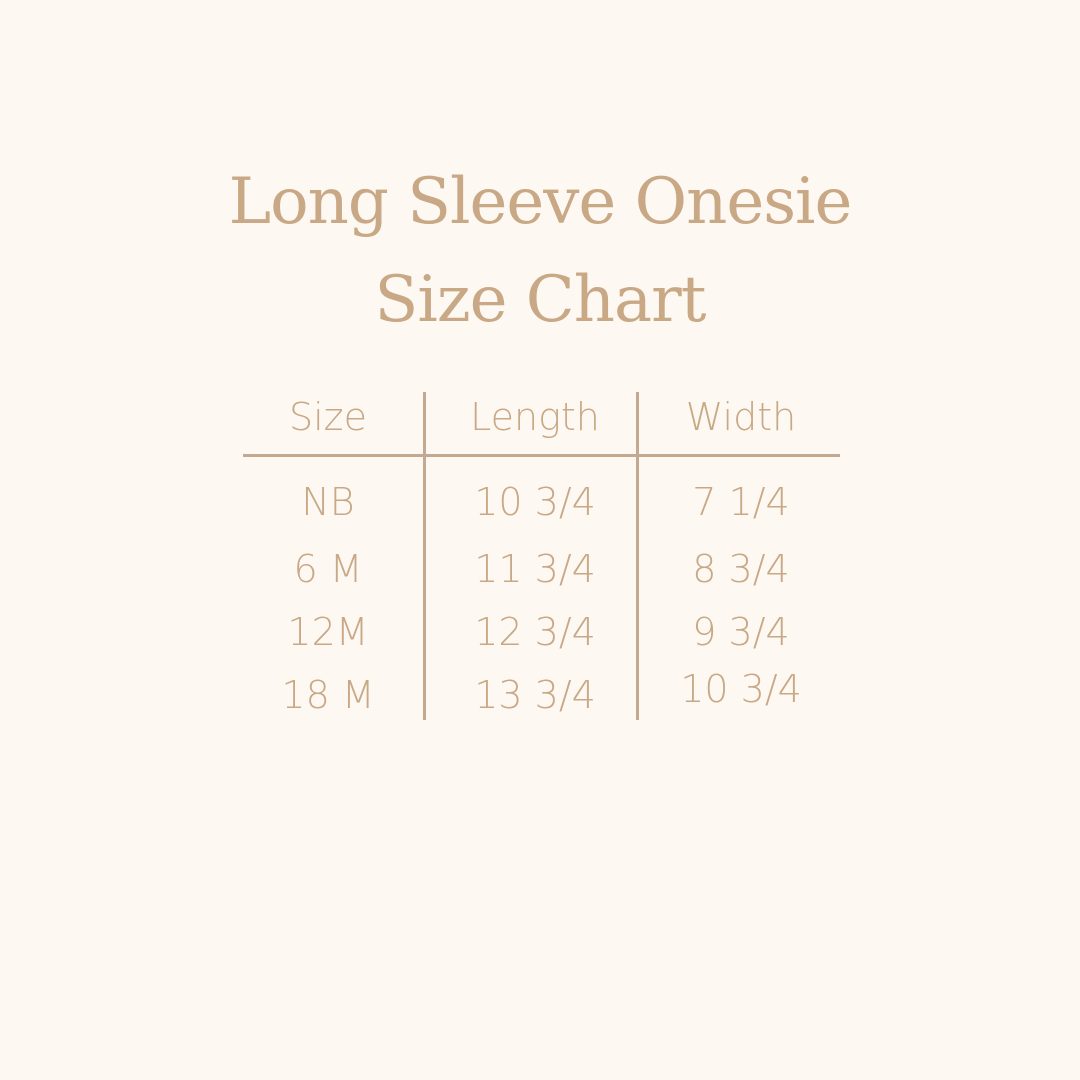 This screenshot has height=1080, width=1080. What do you see at coordinates (328, 695) in the screenshot?
I see `table-cell: 18 M` at bounding box center [328, 695].